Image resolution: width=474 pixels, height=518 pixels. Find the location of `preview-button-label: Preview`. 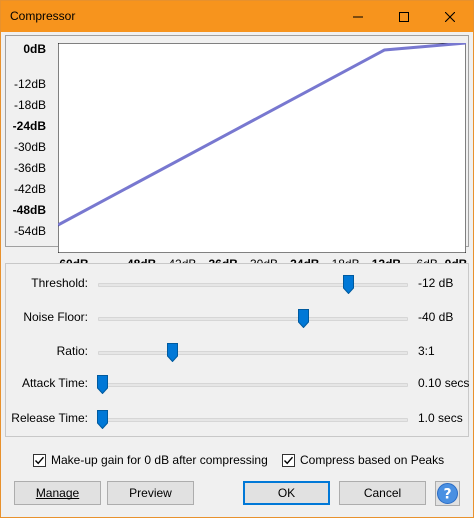

preview-button-label: Preview is located at coordinates (150, 493).